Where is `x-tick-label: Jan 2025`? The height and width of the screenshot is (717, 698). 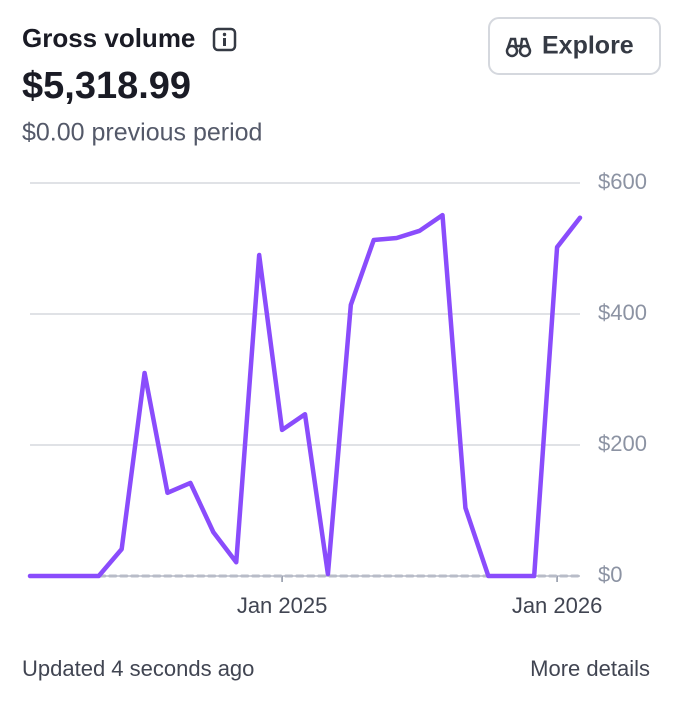
x-tick-label: Jan 2025 is located at coordinates (282, 605).